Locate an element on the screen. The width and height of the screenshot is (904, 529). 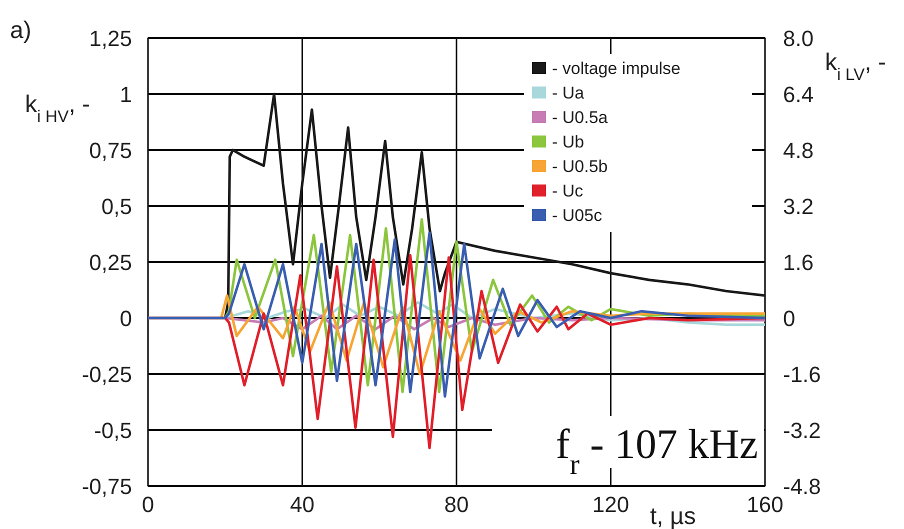
y2-tick-label: 3.2 is located at coordinates (798, 206).